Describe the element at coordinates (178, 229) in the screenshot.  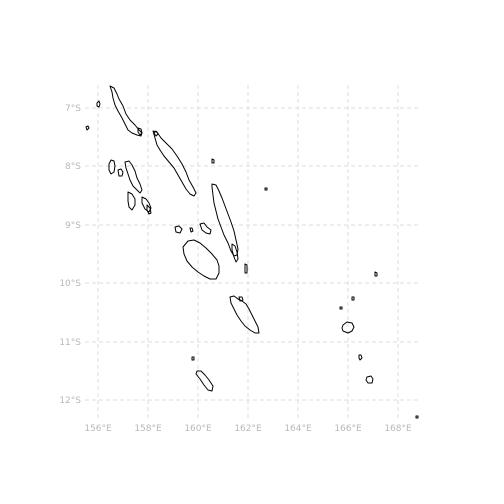
I see `island-russell` at that location.